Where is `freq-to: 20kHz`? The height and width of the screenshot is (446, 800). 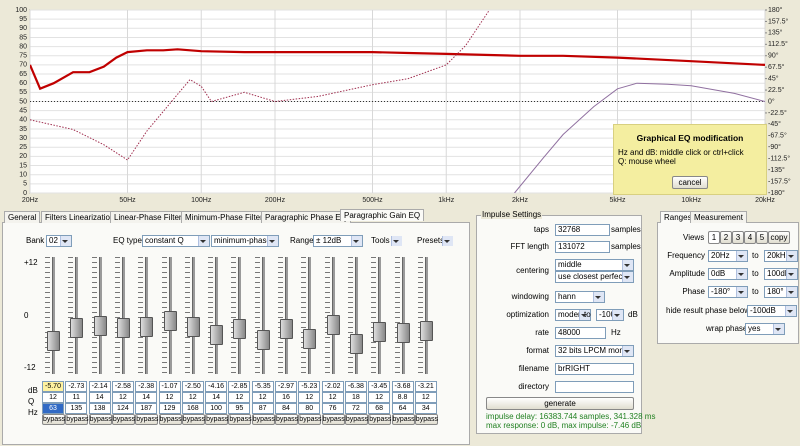
freq-to: 20kHz is located at coordinates (781, 256).